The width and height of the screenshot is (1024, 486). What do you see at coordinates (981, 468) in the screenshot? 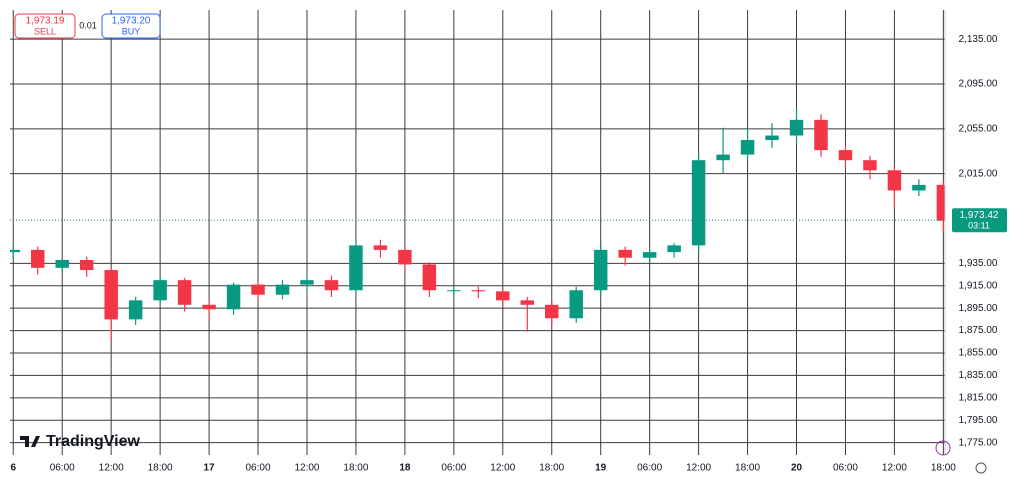
I see `settings-icon` at bounding box center [981, 468].